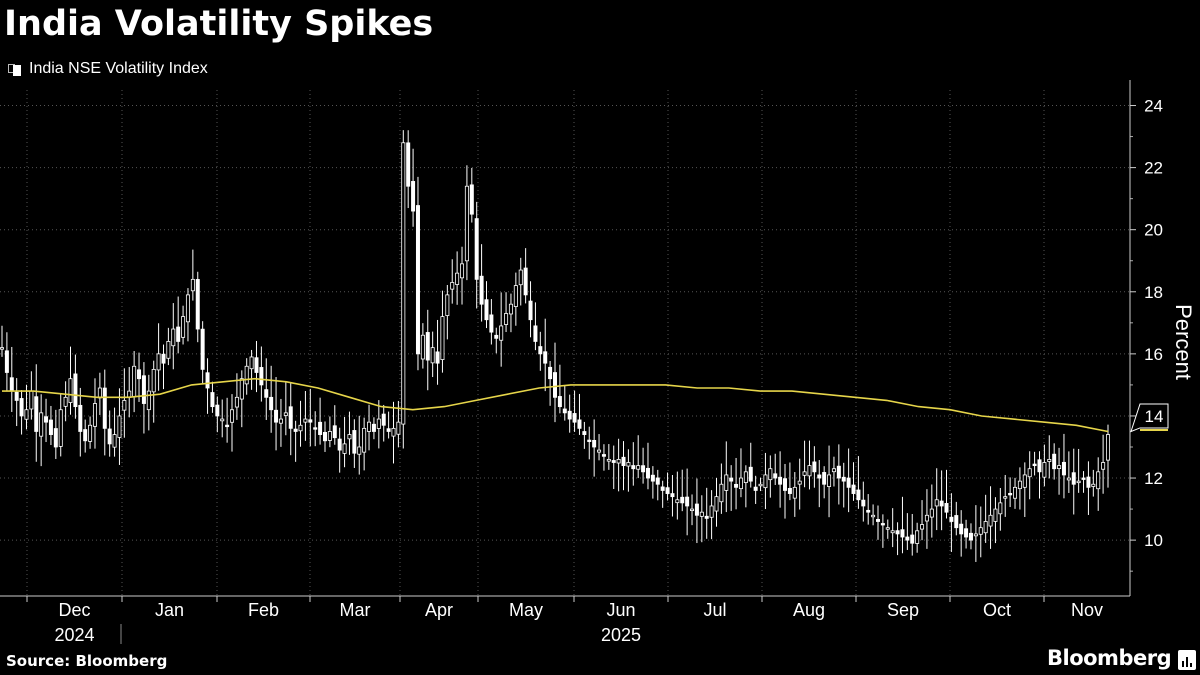 The width and height of the screenshot is (1200, 675). Describe the element at coordinates (1153, 478) in the screenshot. I see `y-tick-label: 12` at that location.